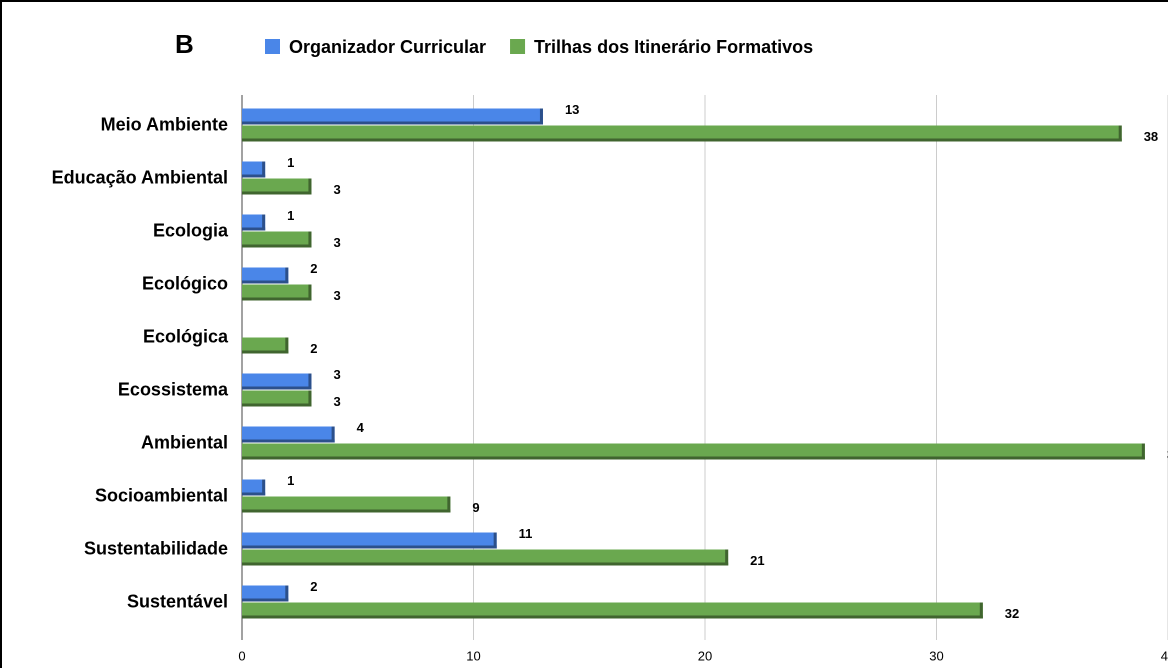 The image size is (1168, 668). I want to click on data-label: 38, so click(1151, 136).